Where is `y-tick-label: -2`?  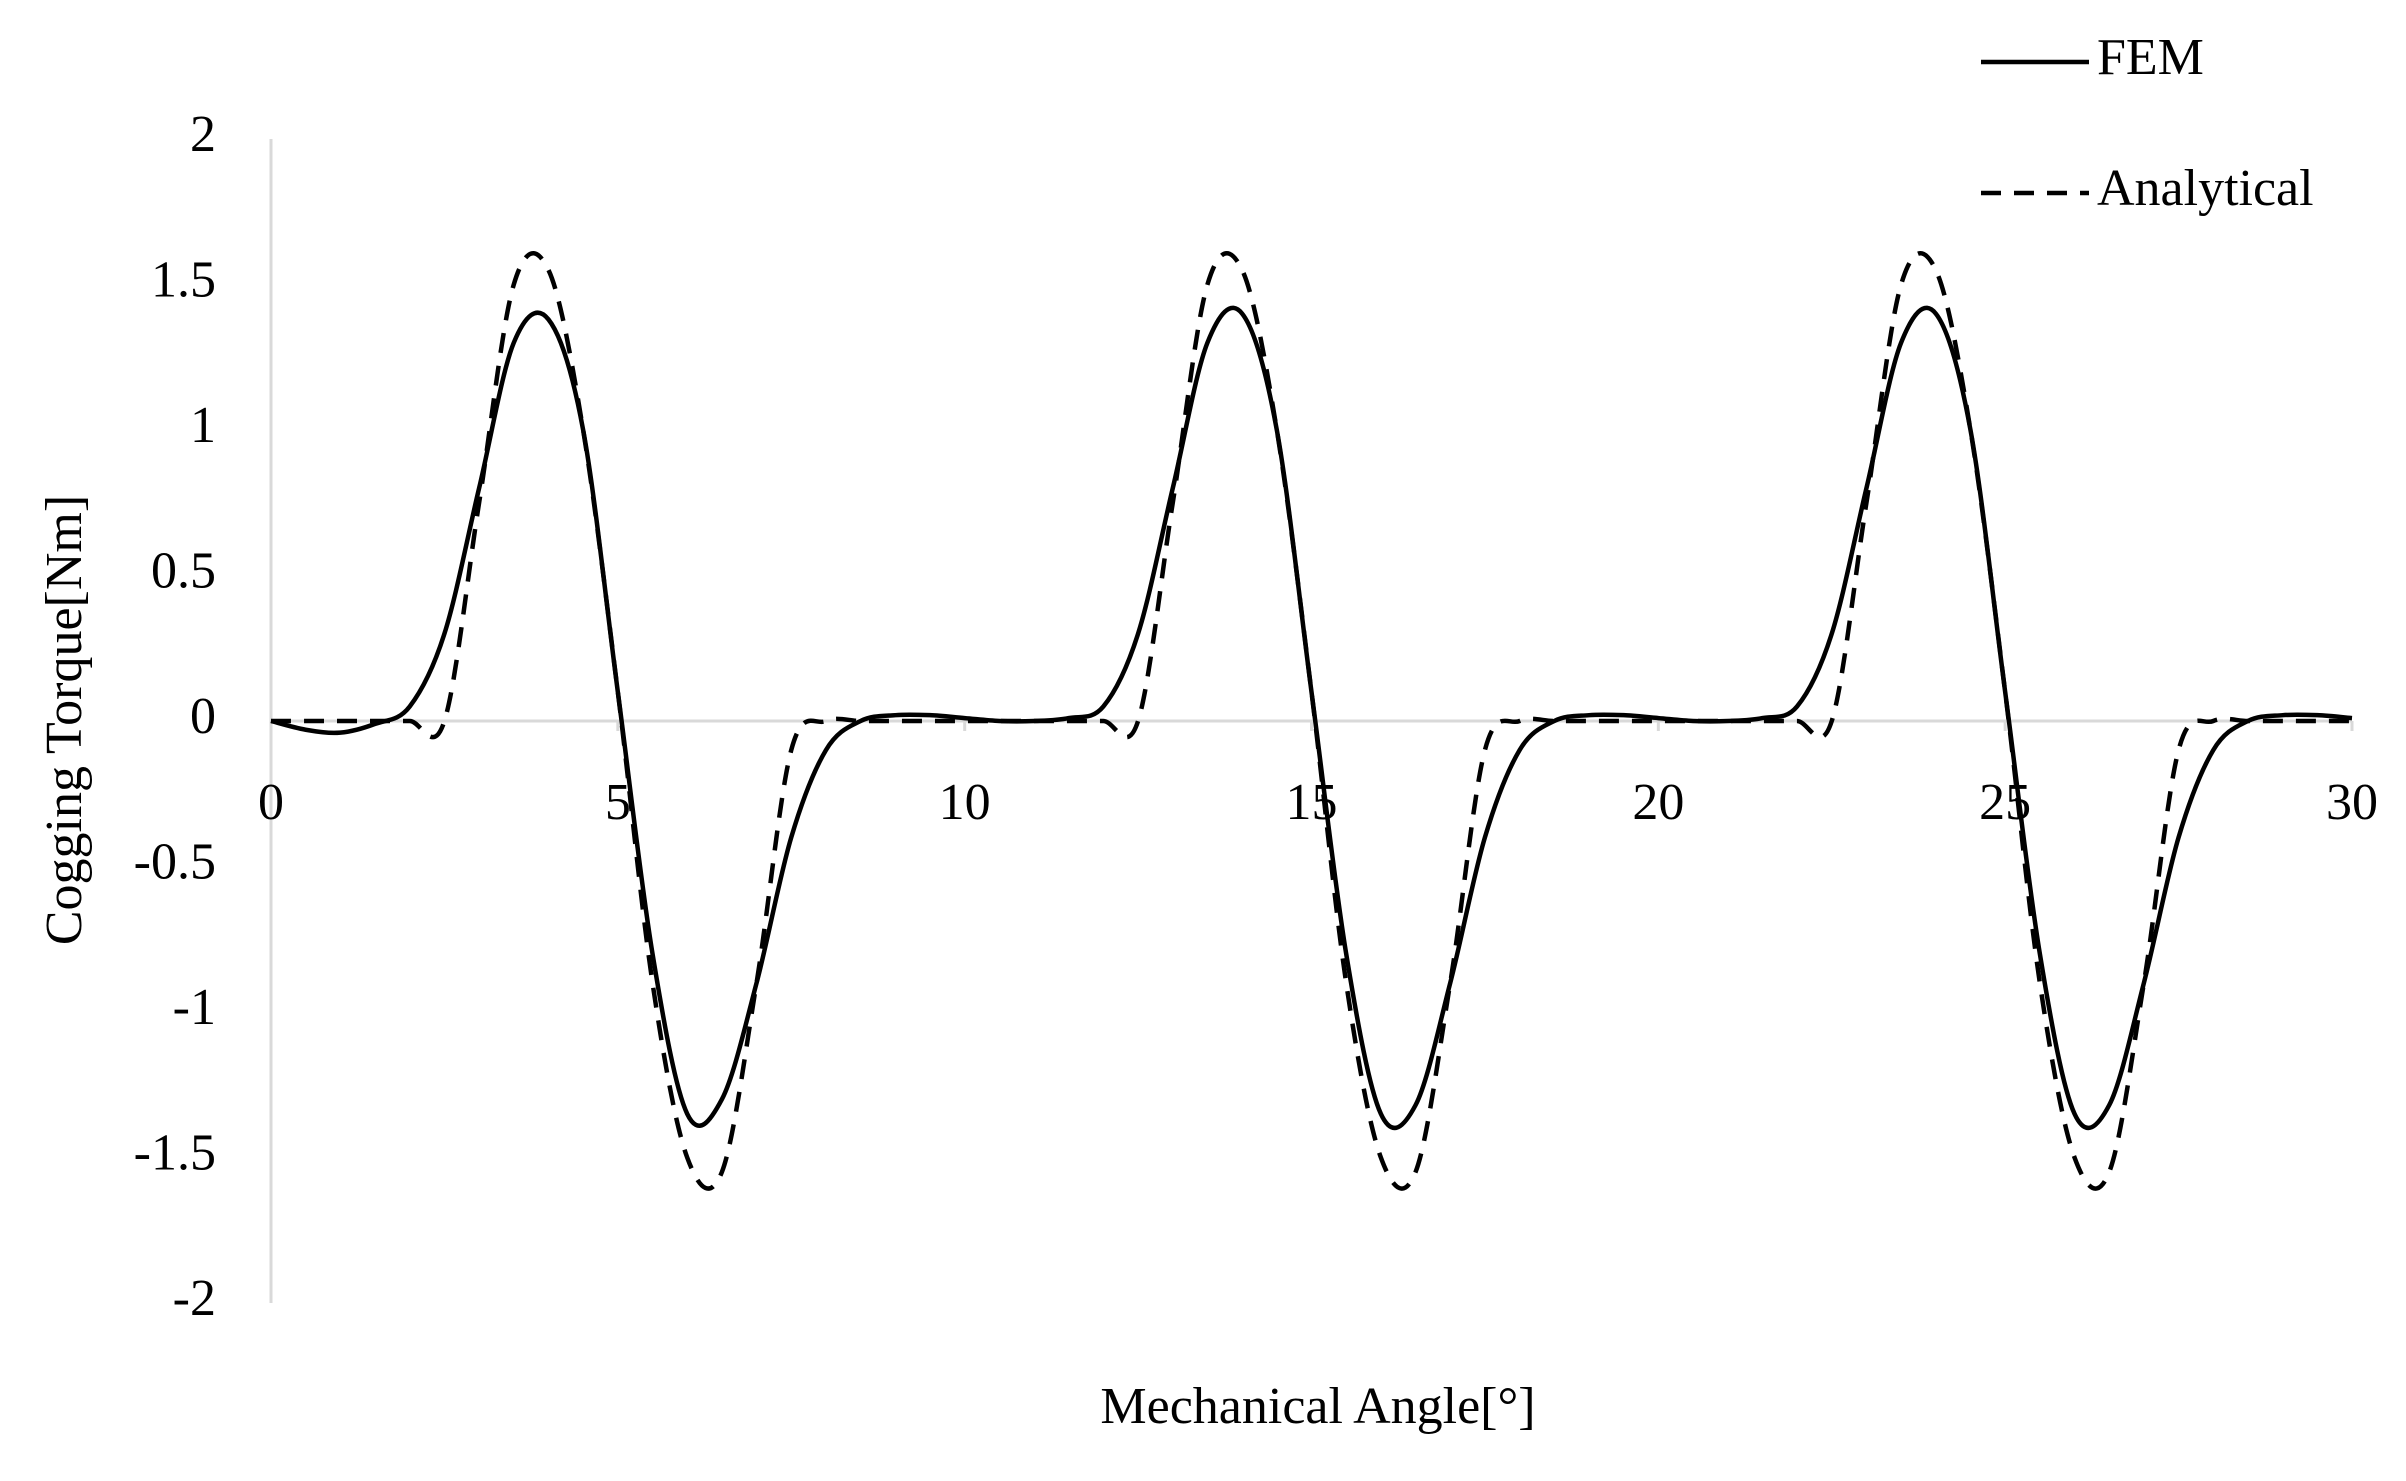
y-tick-label: -2 is located at coordinates (194, 1298).